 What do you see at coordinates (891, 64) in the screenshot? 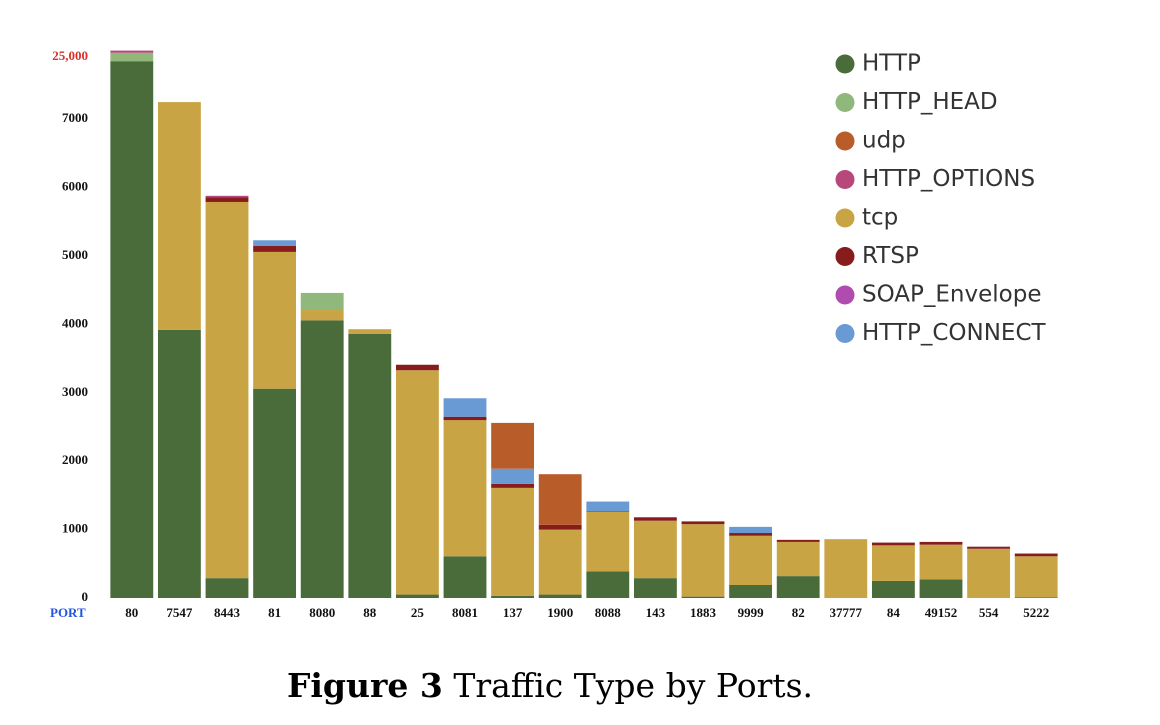
I see `legend-label: HTTP` at bounding box center [891, 64].